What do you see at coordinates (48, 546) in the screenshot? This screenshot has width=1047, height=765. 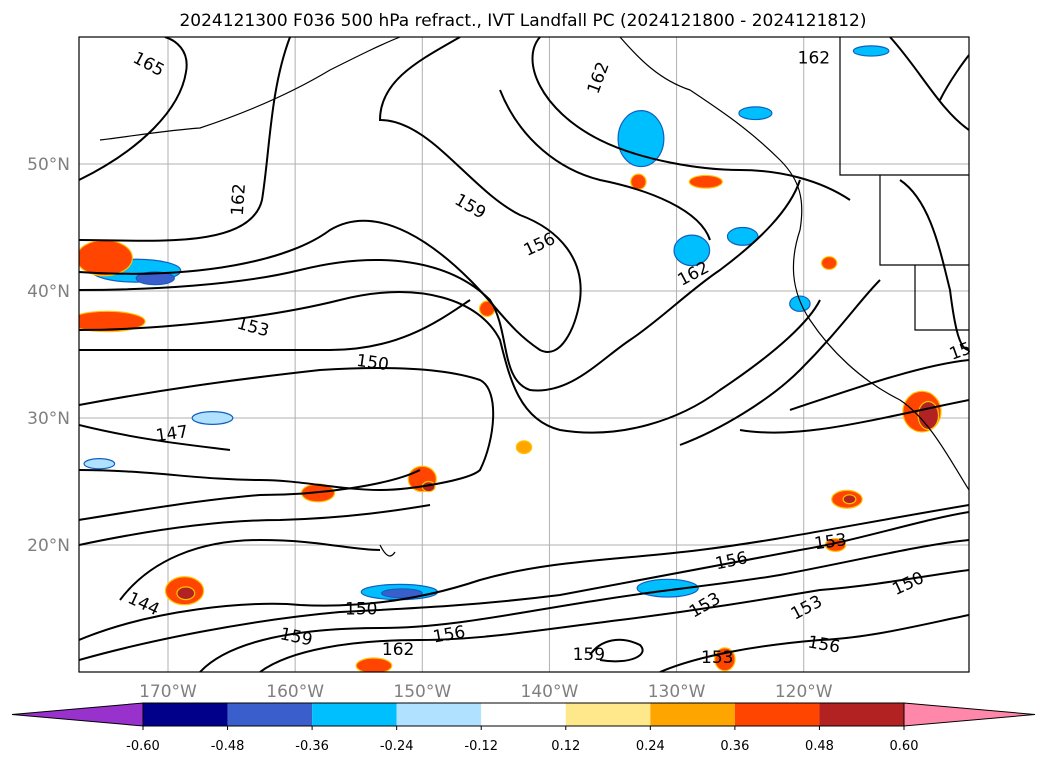 I see `lat-tick-label: 20°N` at bounding box center [48, 546].